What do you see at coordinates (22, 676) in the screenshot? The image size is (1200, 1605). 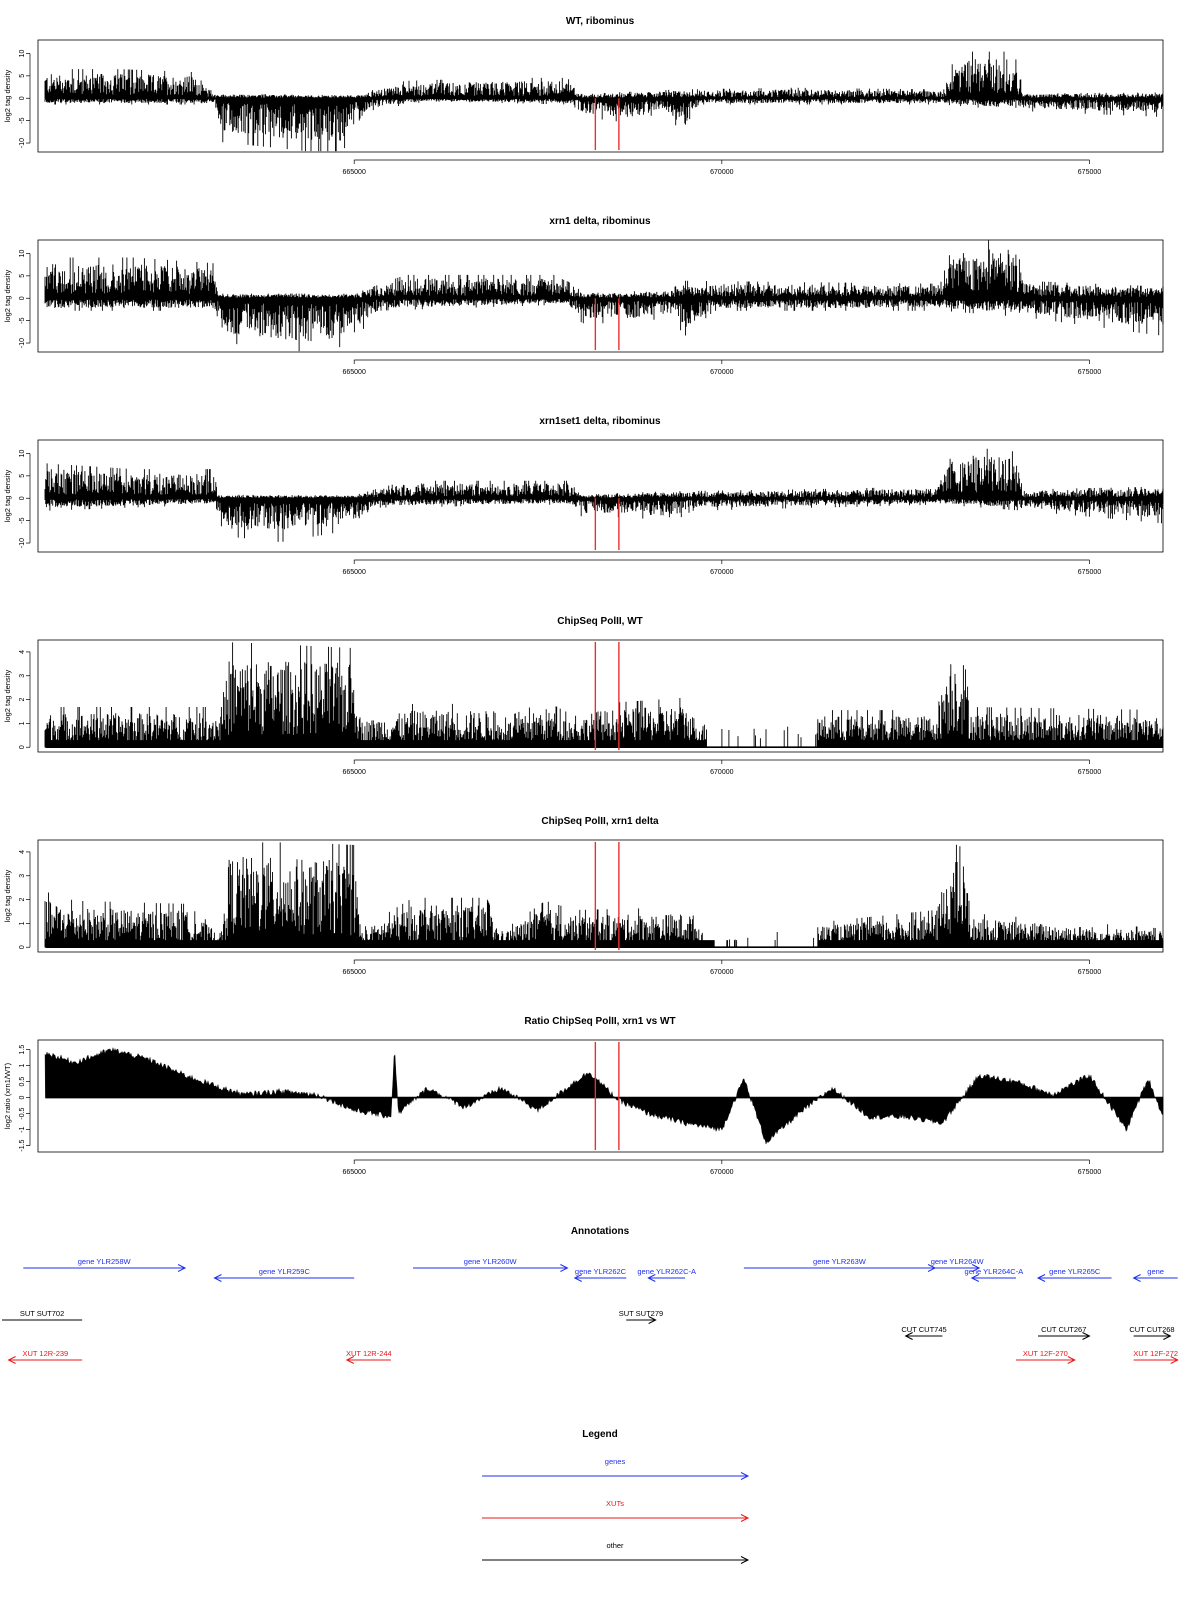 I see `y-tick-label: 3` at bounding box center [22, 676].